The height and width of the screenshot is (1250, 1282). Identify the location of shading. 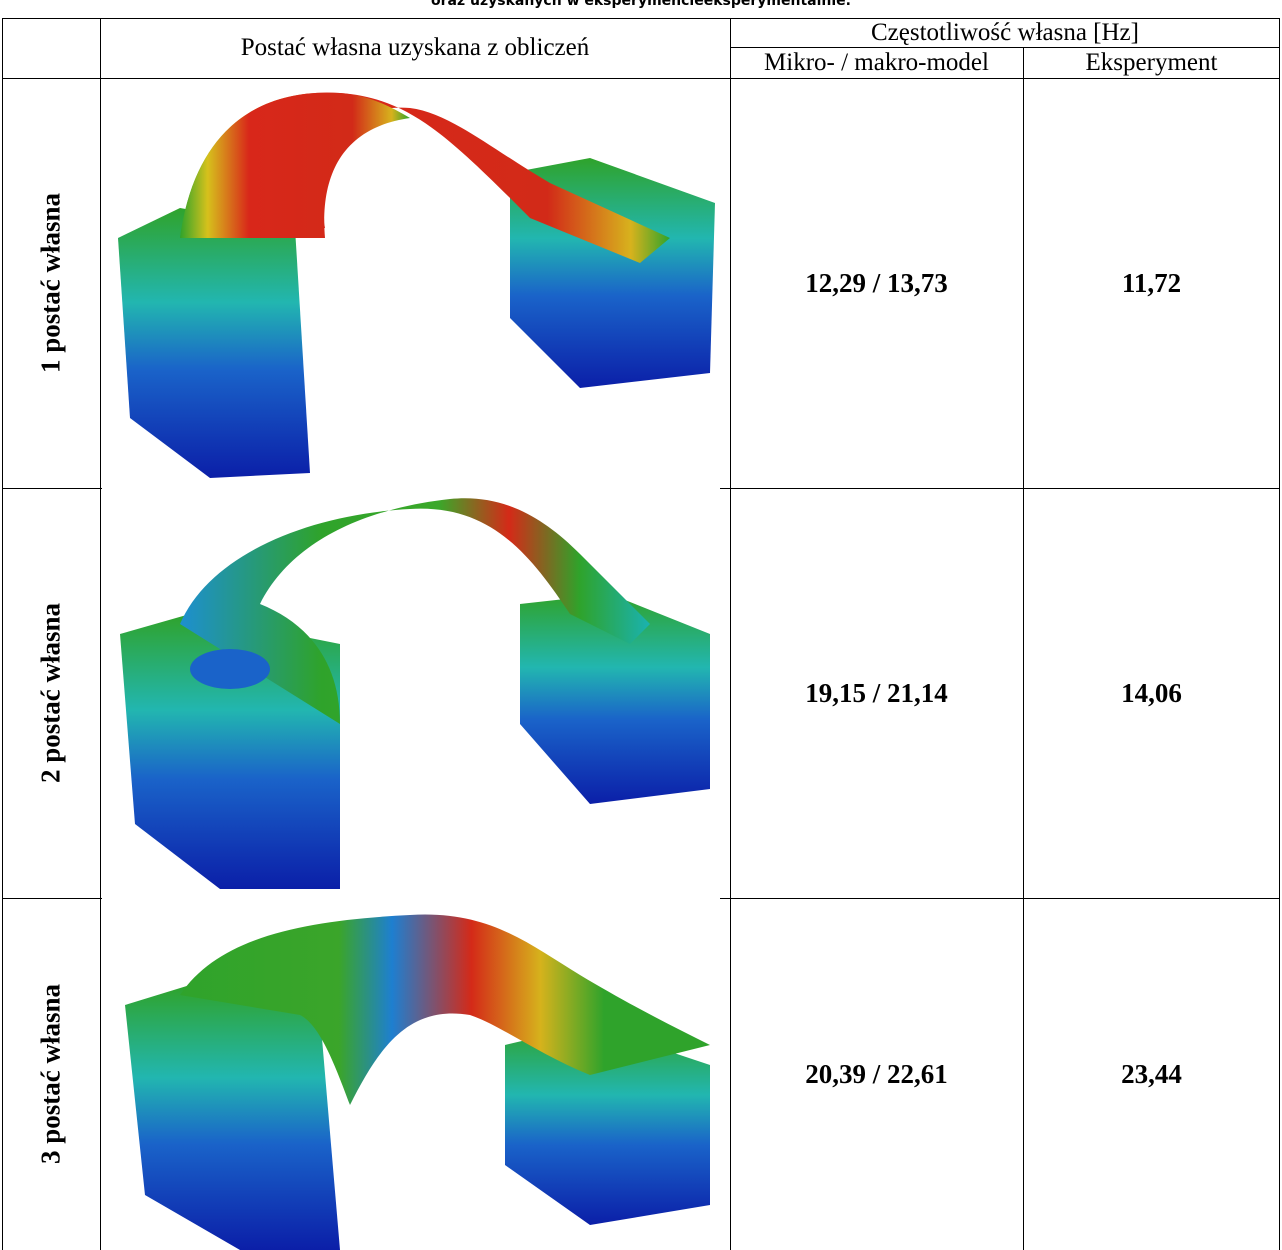
(230, 669).